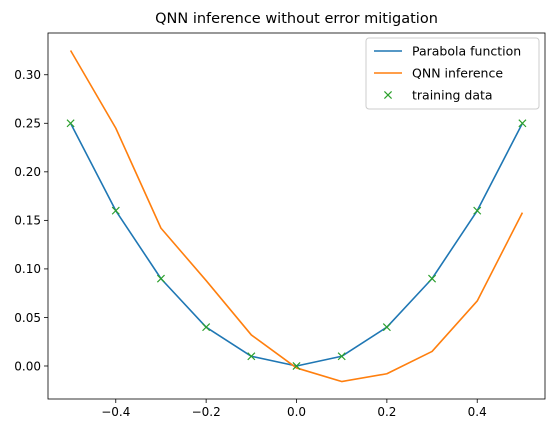 The width and height of the screenshot is (556, 435). What do you see at coordinates (477, 412) in the screenshot?
I see `x-tick-label: 0.4` at bounding box center [477, 412].